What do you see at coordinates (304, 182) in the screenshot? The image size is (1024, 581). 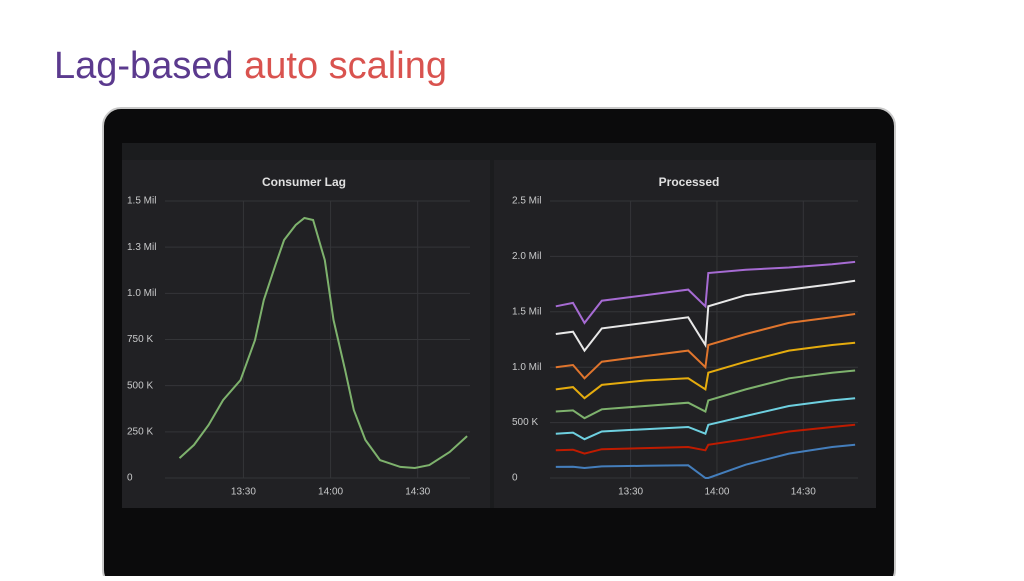 I see `panel-title: Consumer Lag` at bounding box center [304, 182].